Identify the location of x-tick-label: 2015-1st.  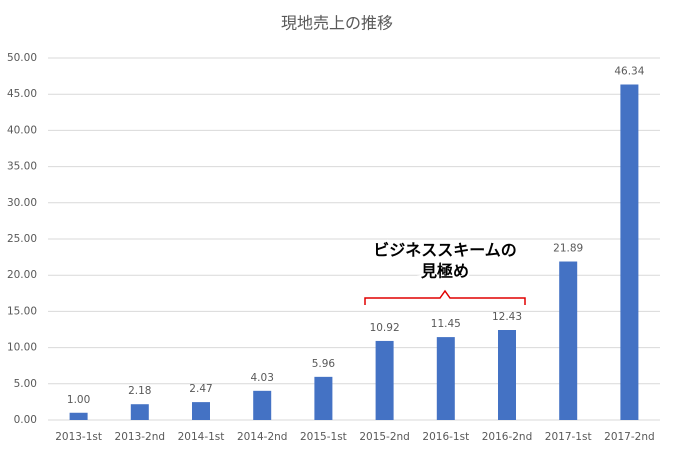
(323, 437).